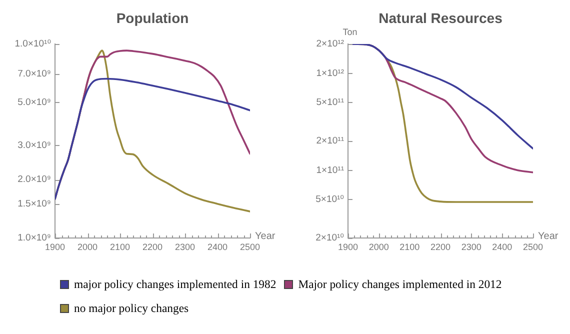 This screenshot has height=334, width=570. Describe the element at coordinates (330, 170) in the screenshot. I see `y-tick-label: 1×10¹¹` at that location.